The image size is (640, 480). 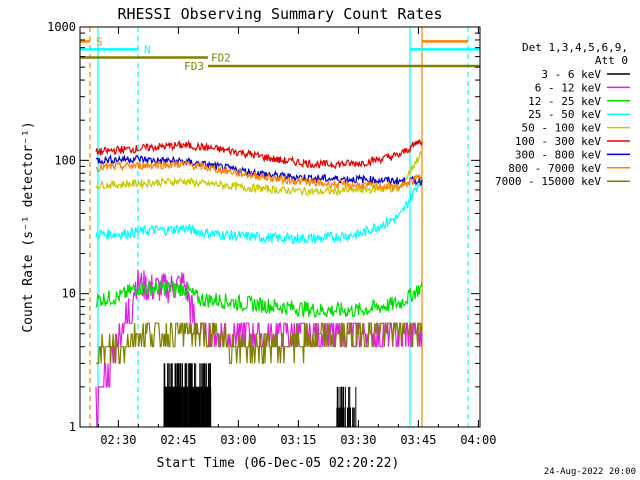 I want to click on x-tick-label: 02:45, so click(x=178, y=440).